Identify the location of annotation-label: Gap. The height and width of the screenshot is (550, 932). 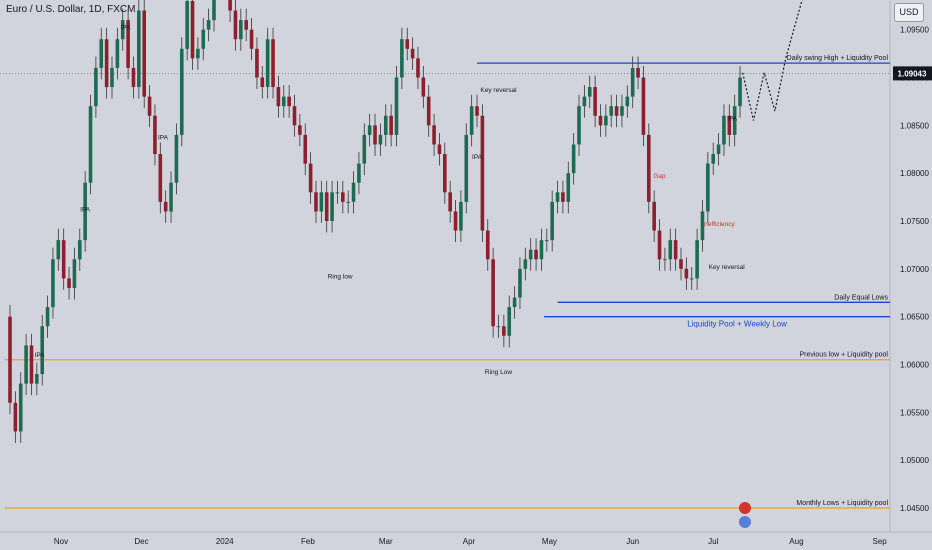
(659, 176).